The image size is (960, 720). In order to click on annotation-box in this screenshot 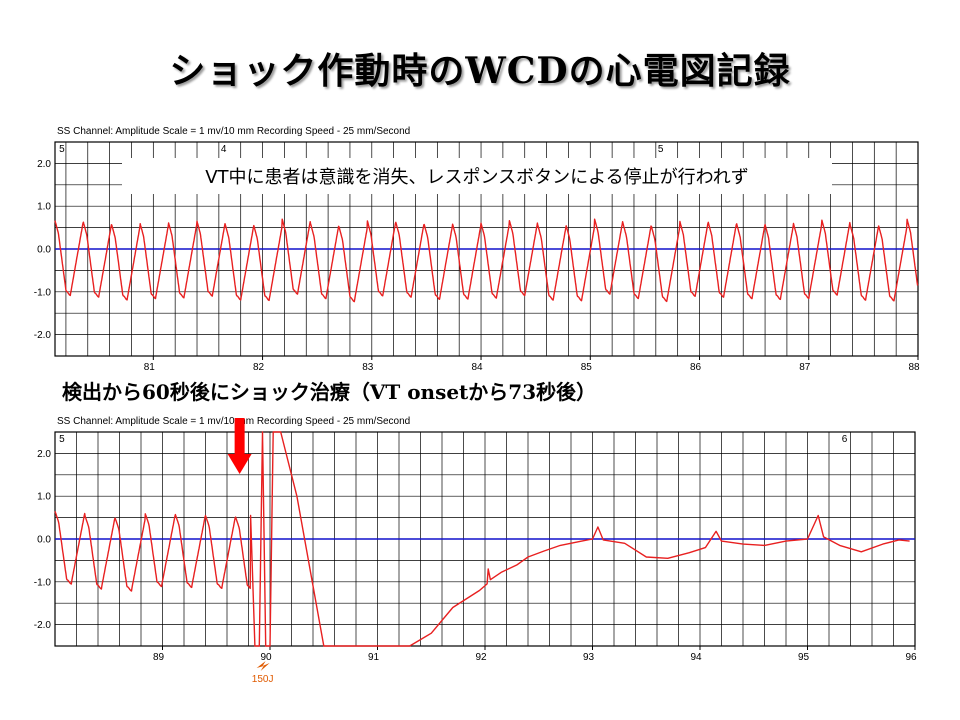, I will do `click(477, 176)`.